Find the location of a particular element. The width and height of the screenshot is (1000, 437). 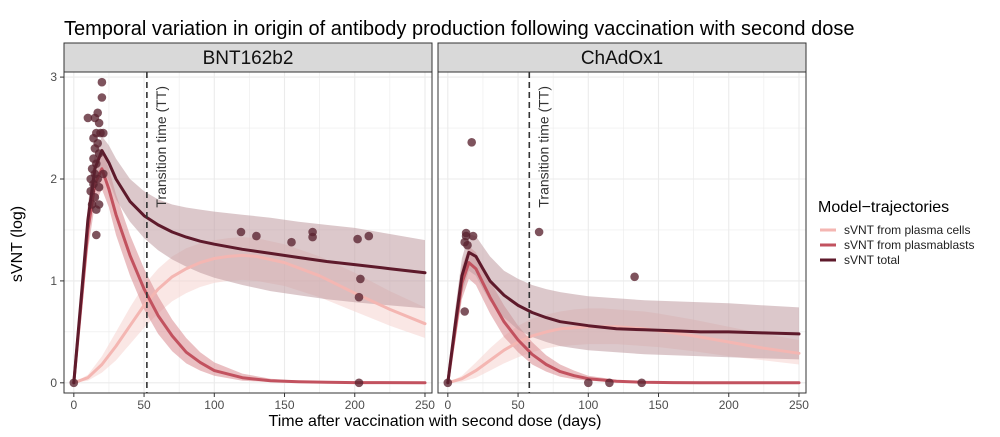

line-svnt-from-plasmablasts is located at coordinates (623, 323).